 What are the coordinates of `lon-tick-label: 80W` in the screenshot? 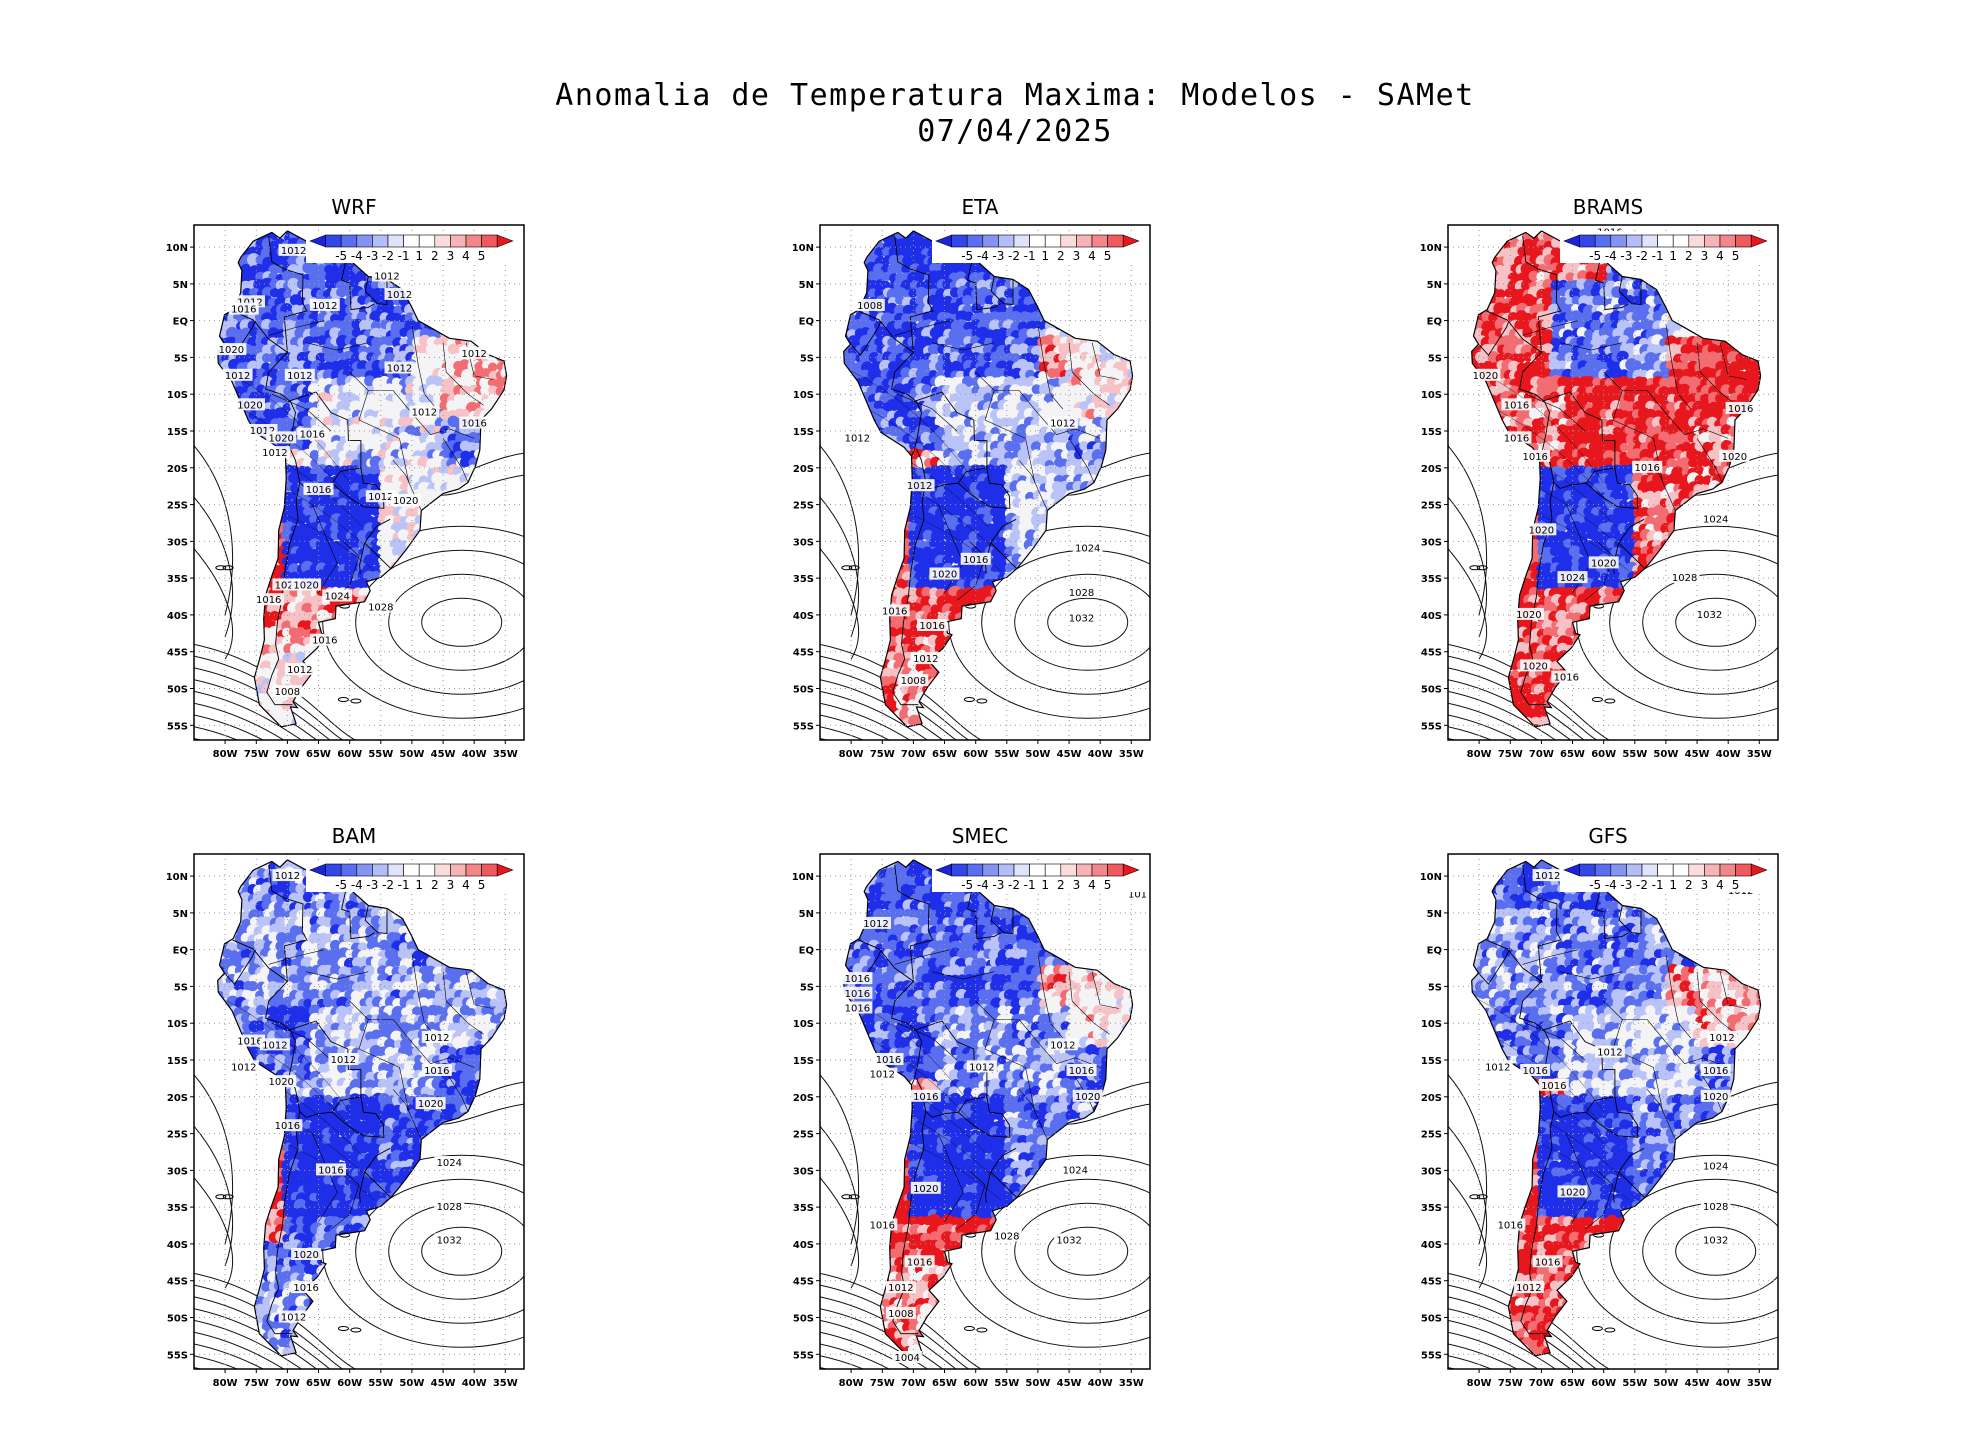 It's located at (225, 754).